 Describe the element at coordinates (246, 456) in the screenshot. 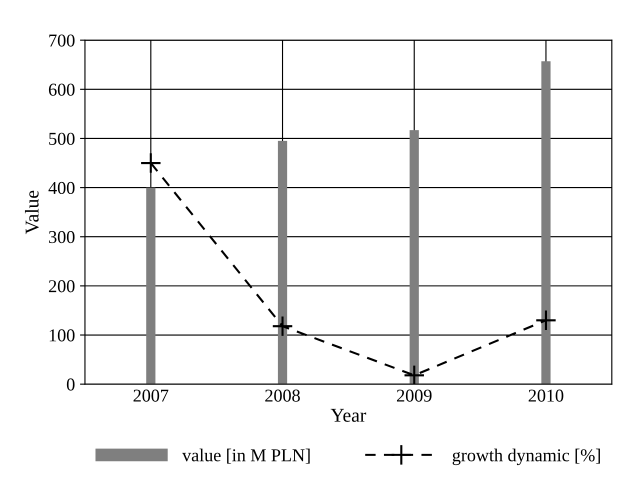

I see `legend-label: value [in M PLN]` at that location.